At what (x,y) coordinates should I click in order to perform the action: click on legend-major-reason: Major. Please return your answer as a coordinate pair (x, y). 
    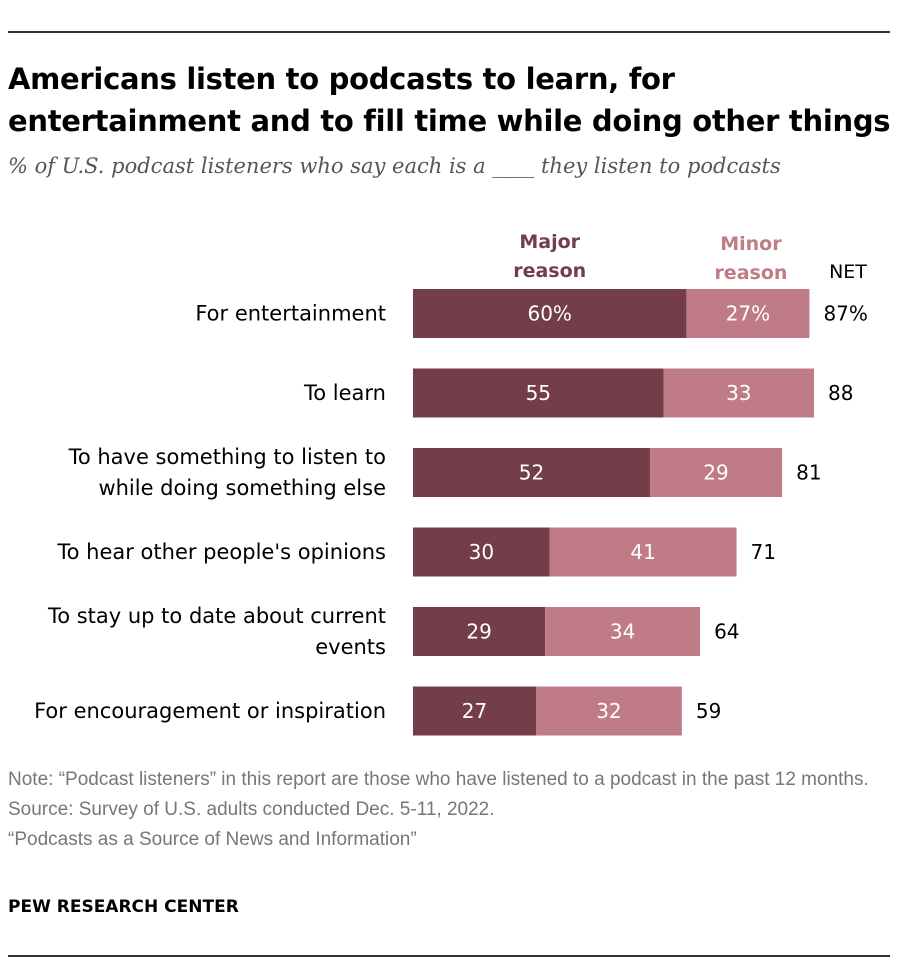
    Looking at the image, I should click on (549, 242).